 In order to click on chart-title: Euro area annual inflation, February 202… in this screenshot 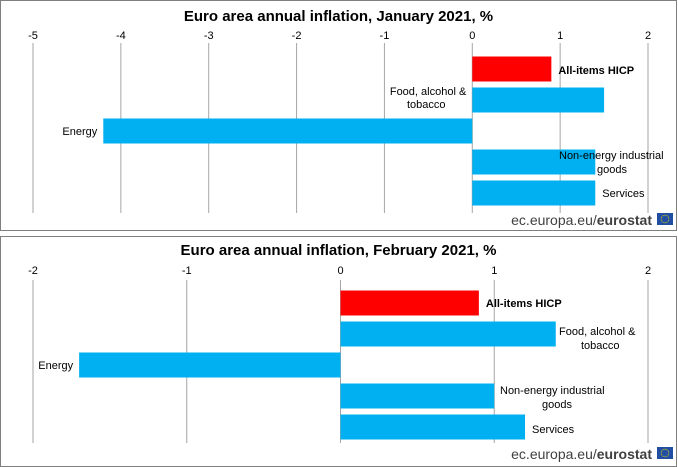, I will do `click(339, 250)`.